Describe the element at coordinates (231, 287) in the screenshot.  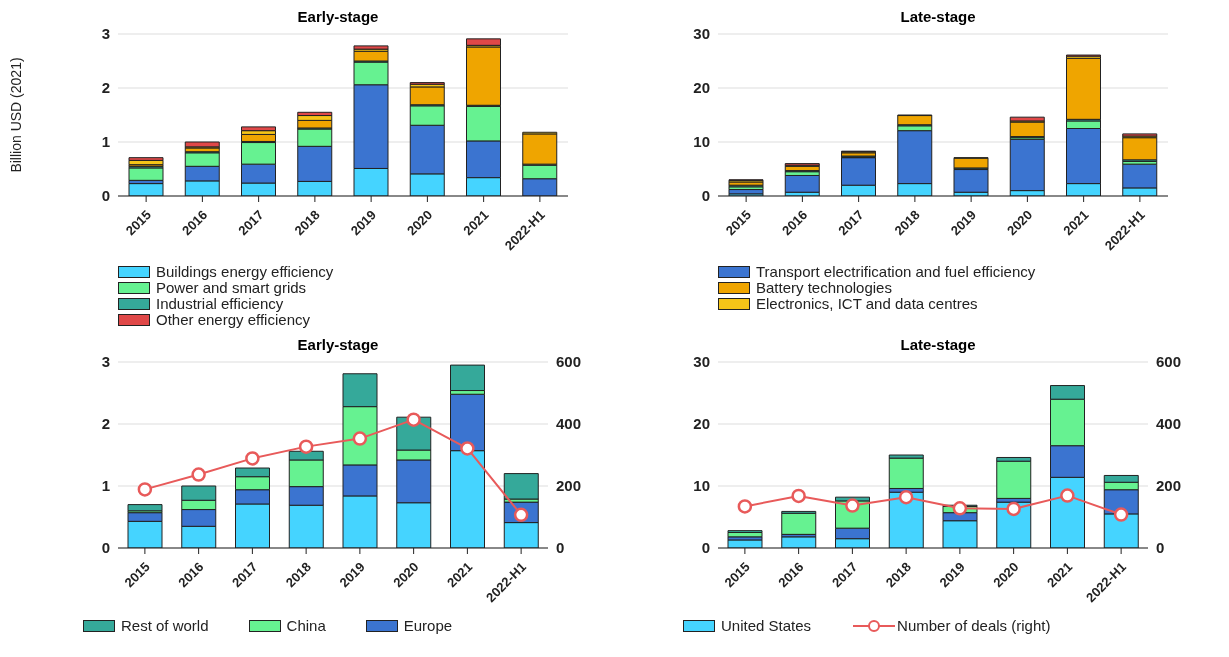
I see `legend-label: Power and smart grids` at that location.